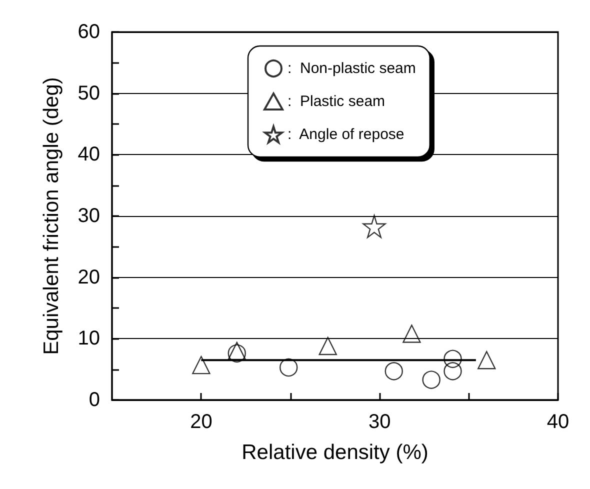 This screenshot has height=489, width=590. What do you see at coordinates (89, 277) in the screenshot?
I see `y-tick-label: 20` at bounding box center [89, 277].